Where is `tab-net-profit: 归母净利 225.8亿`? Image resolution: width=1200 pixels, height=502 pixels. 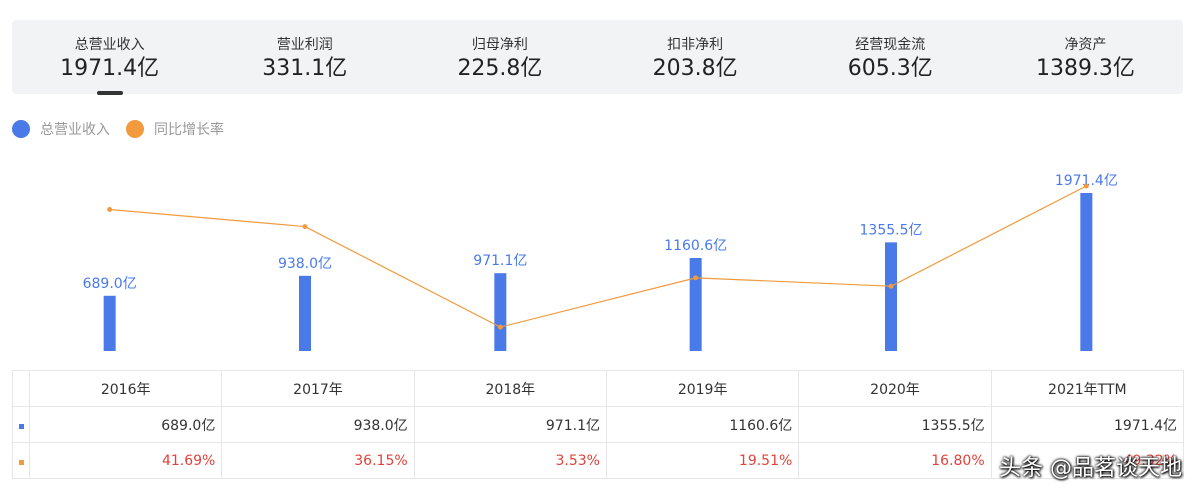
tab-net-profit: 归母净利 225.8亿 is located at coordinates (499, 57).